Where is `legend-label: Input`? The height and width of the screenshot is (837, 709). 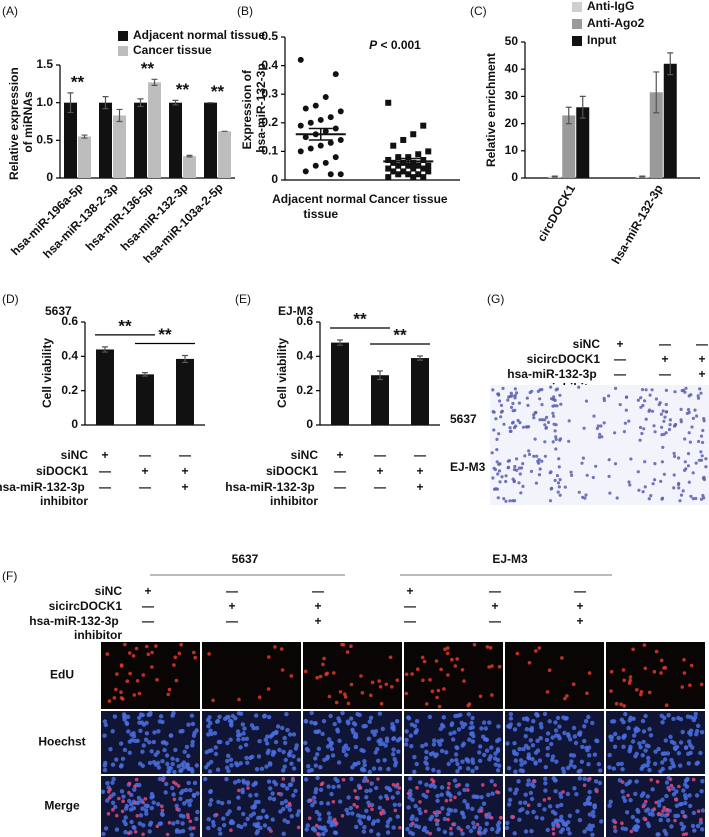
legend-label: Input is located at coordinates (601, 40).